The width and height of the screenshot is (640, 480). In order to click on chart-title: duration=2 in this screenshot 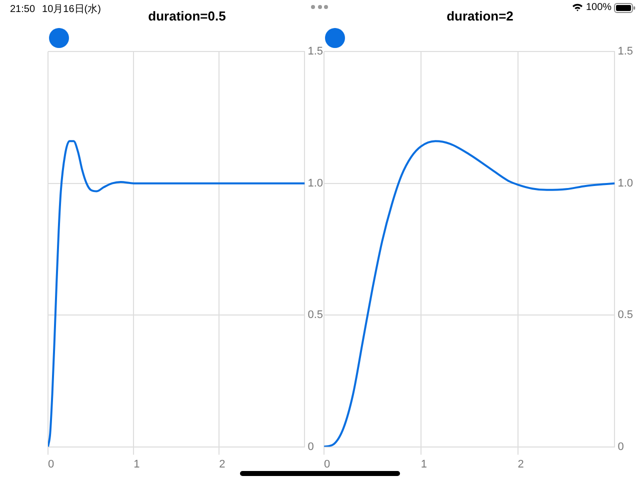, I will do `click(480, 16)`.